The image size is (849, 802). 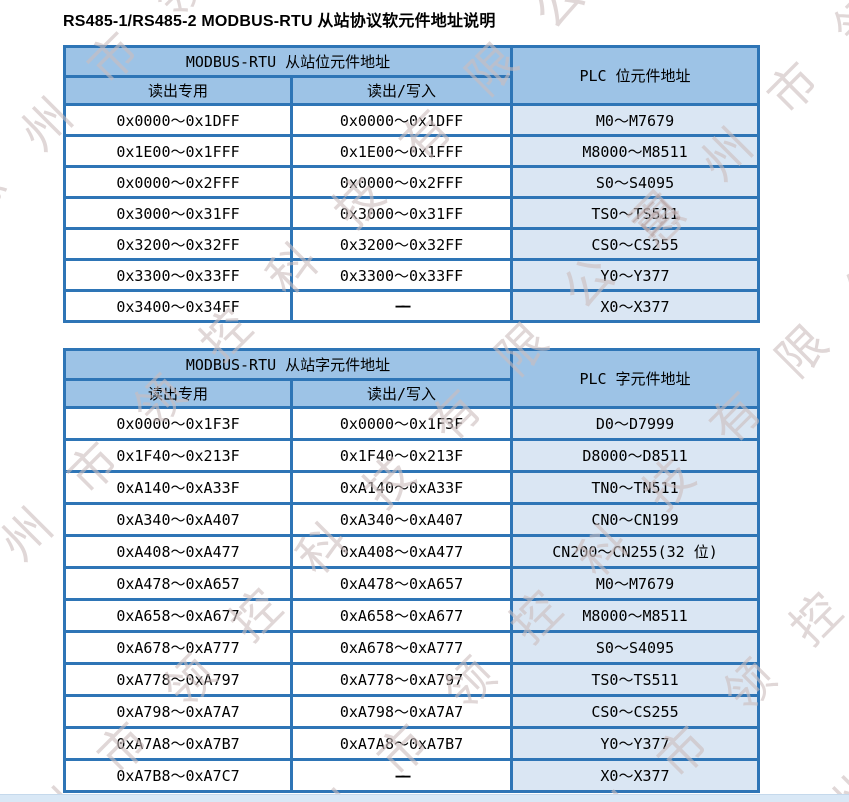 What do you see at coordinates (178, 775) in the screenshot?
I see `table-cell: 0xA7B8～0xA7C7` at bounding box center [178, 775].